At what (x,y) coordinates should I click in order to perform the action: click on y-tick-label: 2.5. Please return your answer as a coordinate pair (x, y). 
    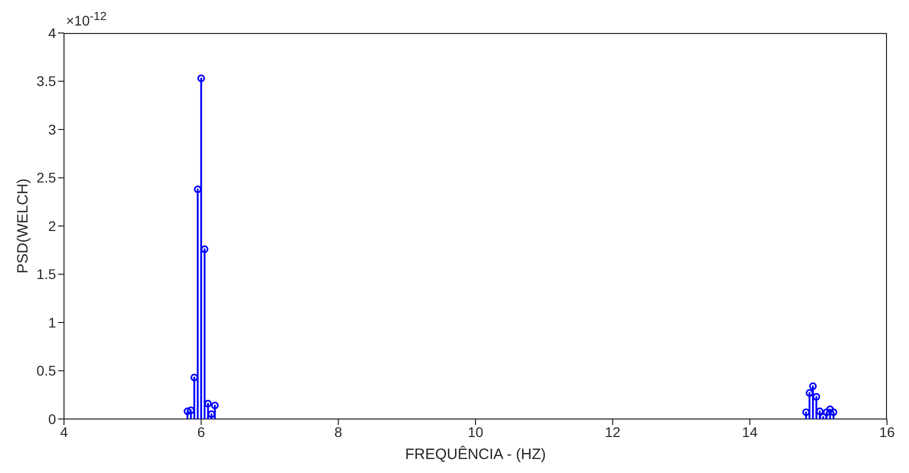
    Looking at the image, I should click on (46, 178).